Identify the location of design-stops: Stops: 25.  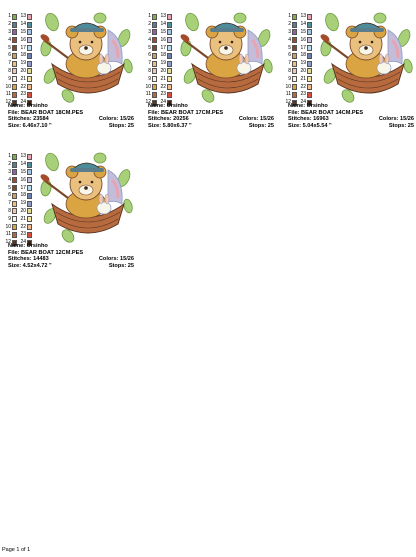
(121, 125).